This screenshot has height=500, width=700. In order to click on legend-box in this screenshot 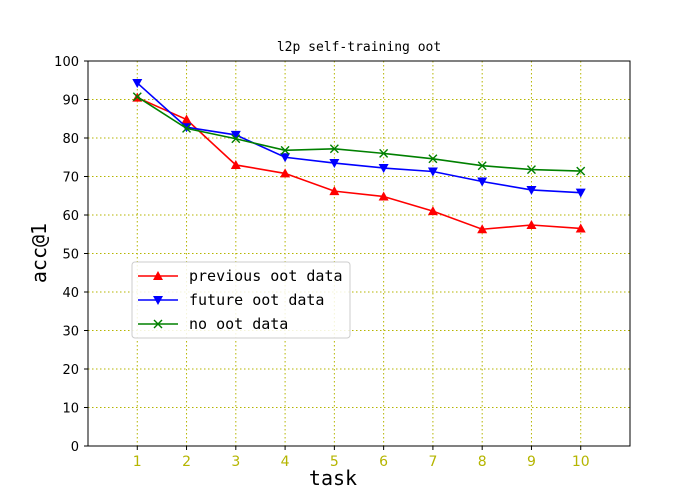, I will do `click(241, 300)`.